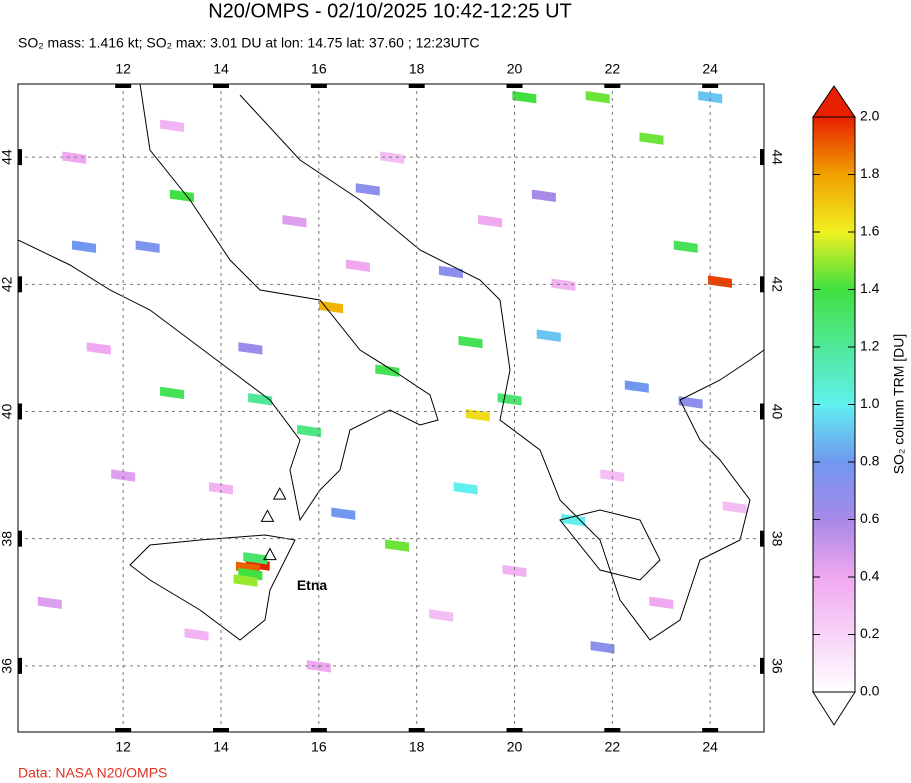 The image size is (911, 783). Describe the element at coordinates (870, 288) in the screenshot. I see `colorbar-tick-label: 1.4` at that location.